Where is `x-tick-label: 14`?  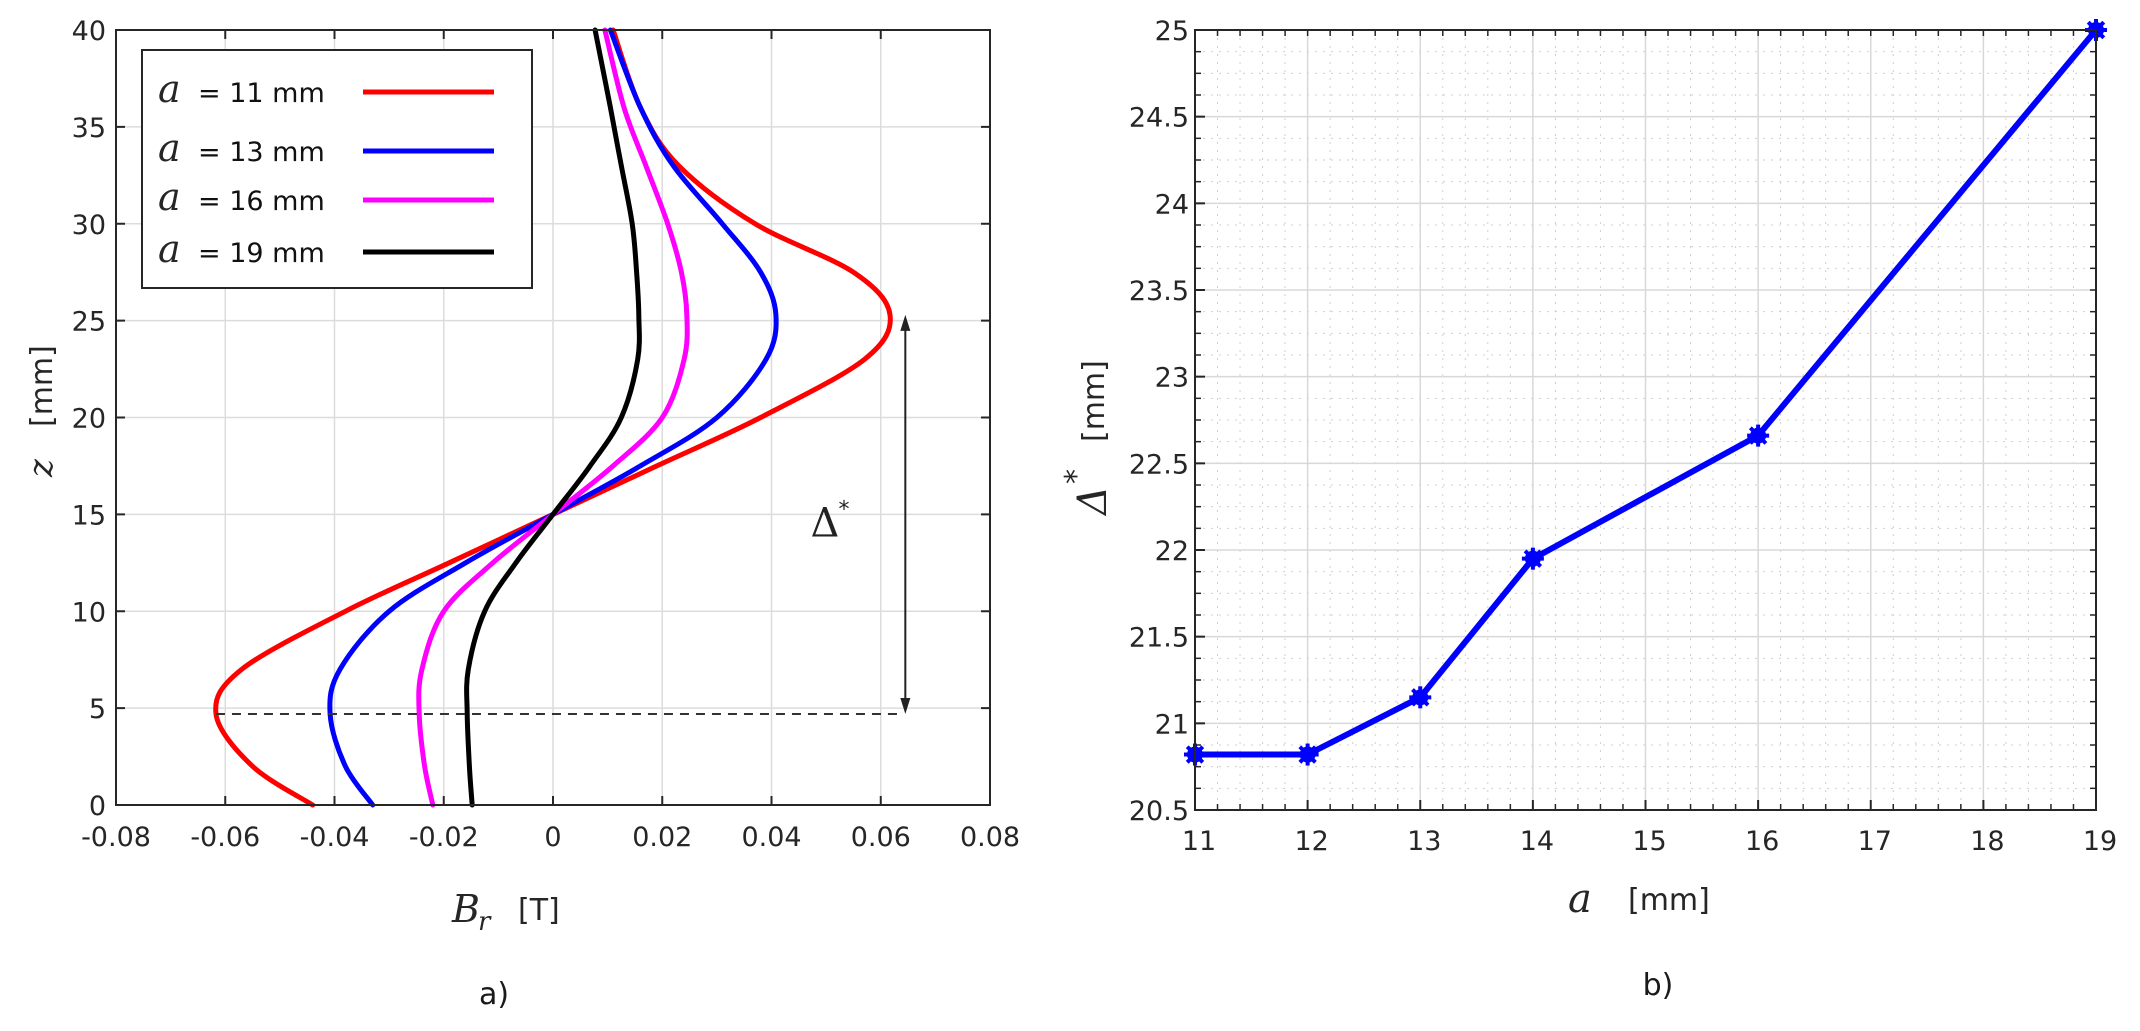 x-tick-label: 14 is located at coordinates (1537, 841).